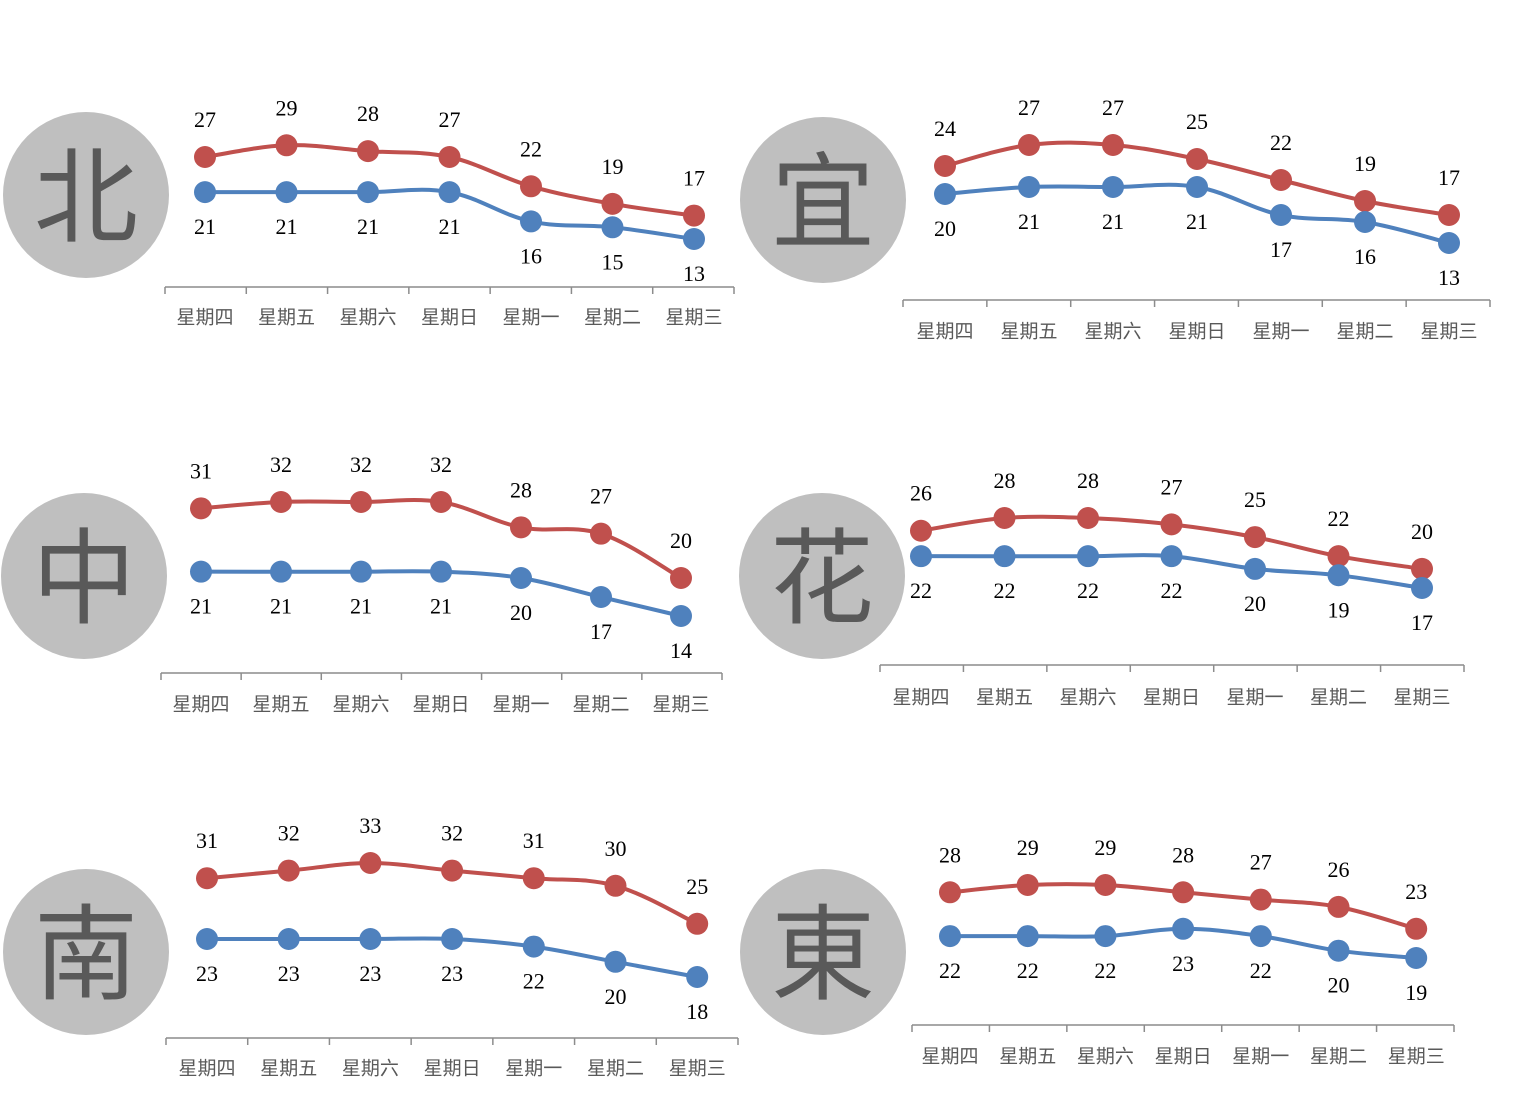 The height and width of the screenshot is (1106, 1522). Describe the element at coordinates (207, 840) in the screenshot. I see `high-data-label: 31` at that location.